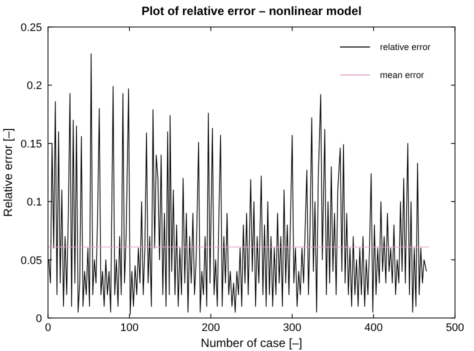  Describe the element at coordinates (373, 328) in the screenshot. I see `x-tick-label: 400` at that location.